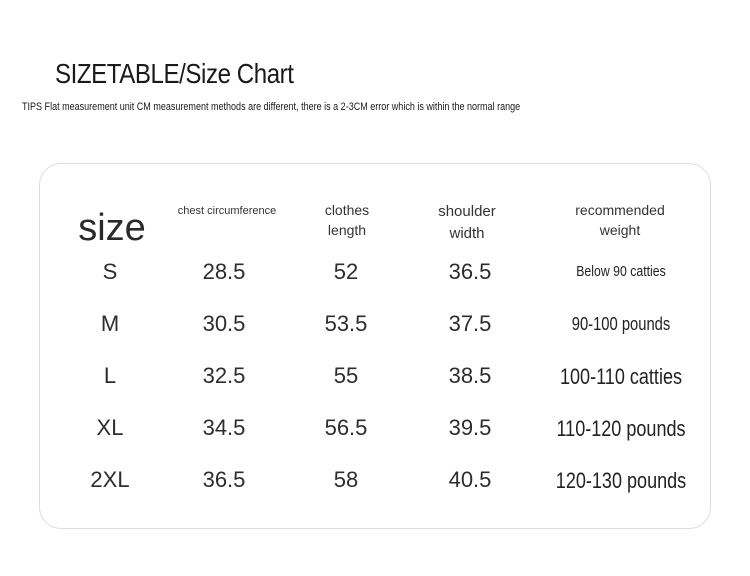  I want to click on cell-length: 53.5, so click(346, 324).